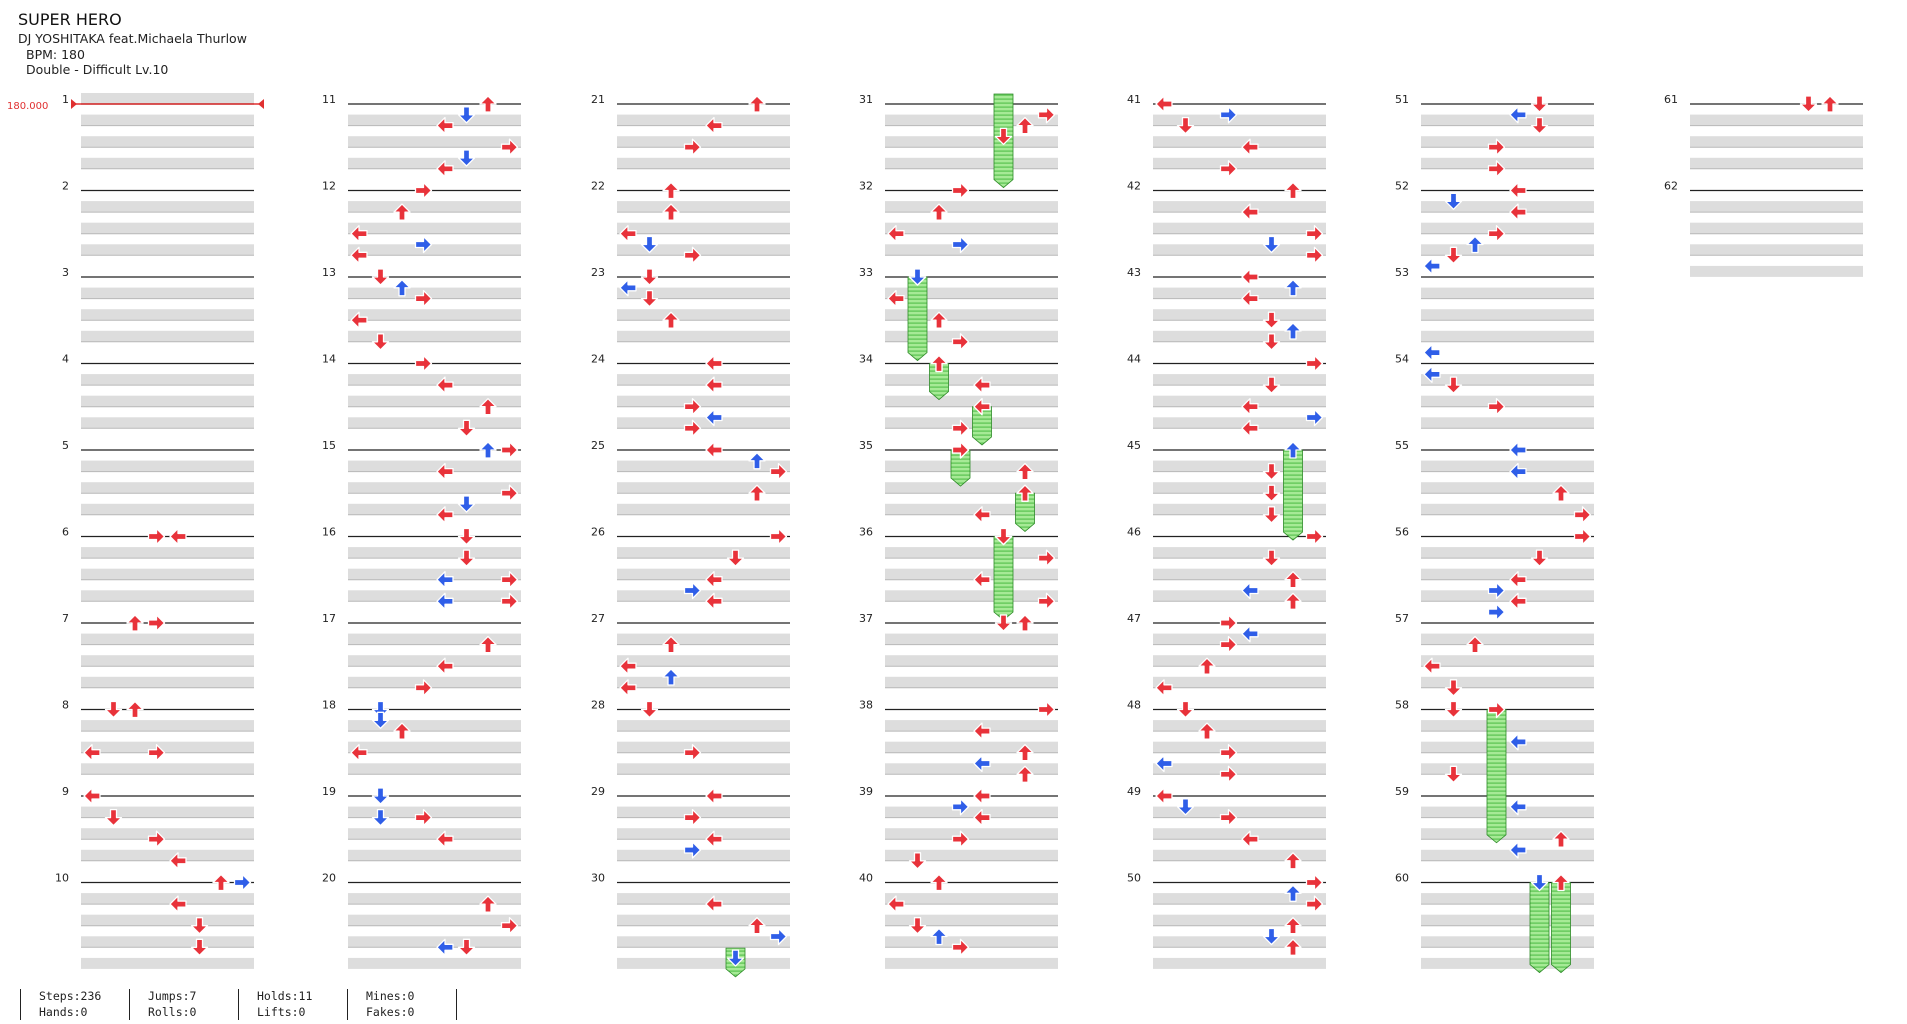 This screenshot has width=1907, height=1024. I want to click on measure-number: 56, so click(1402, 532).